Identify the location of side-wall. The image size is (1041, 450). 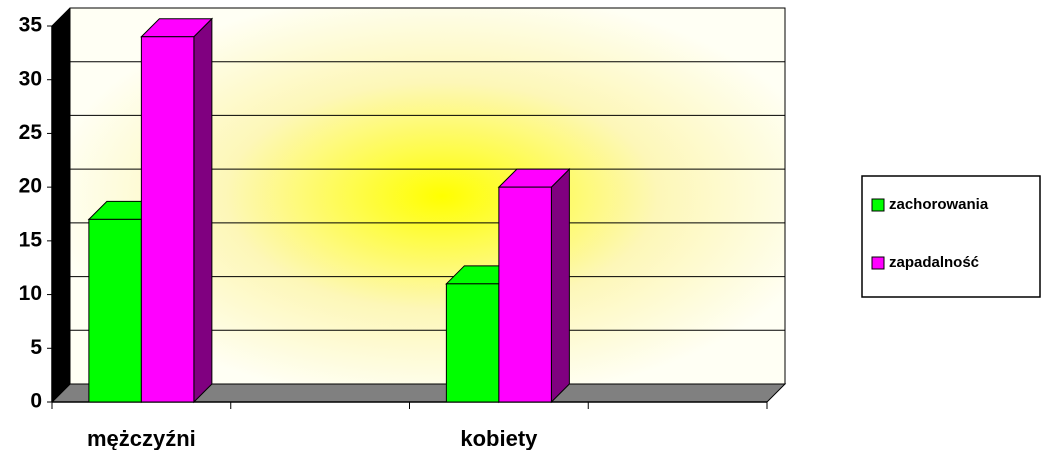
(61, 205).